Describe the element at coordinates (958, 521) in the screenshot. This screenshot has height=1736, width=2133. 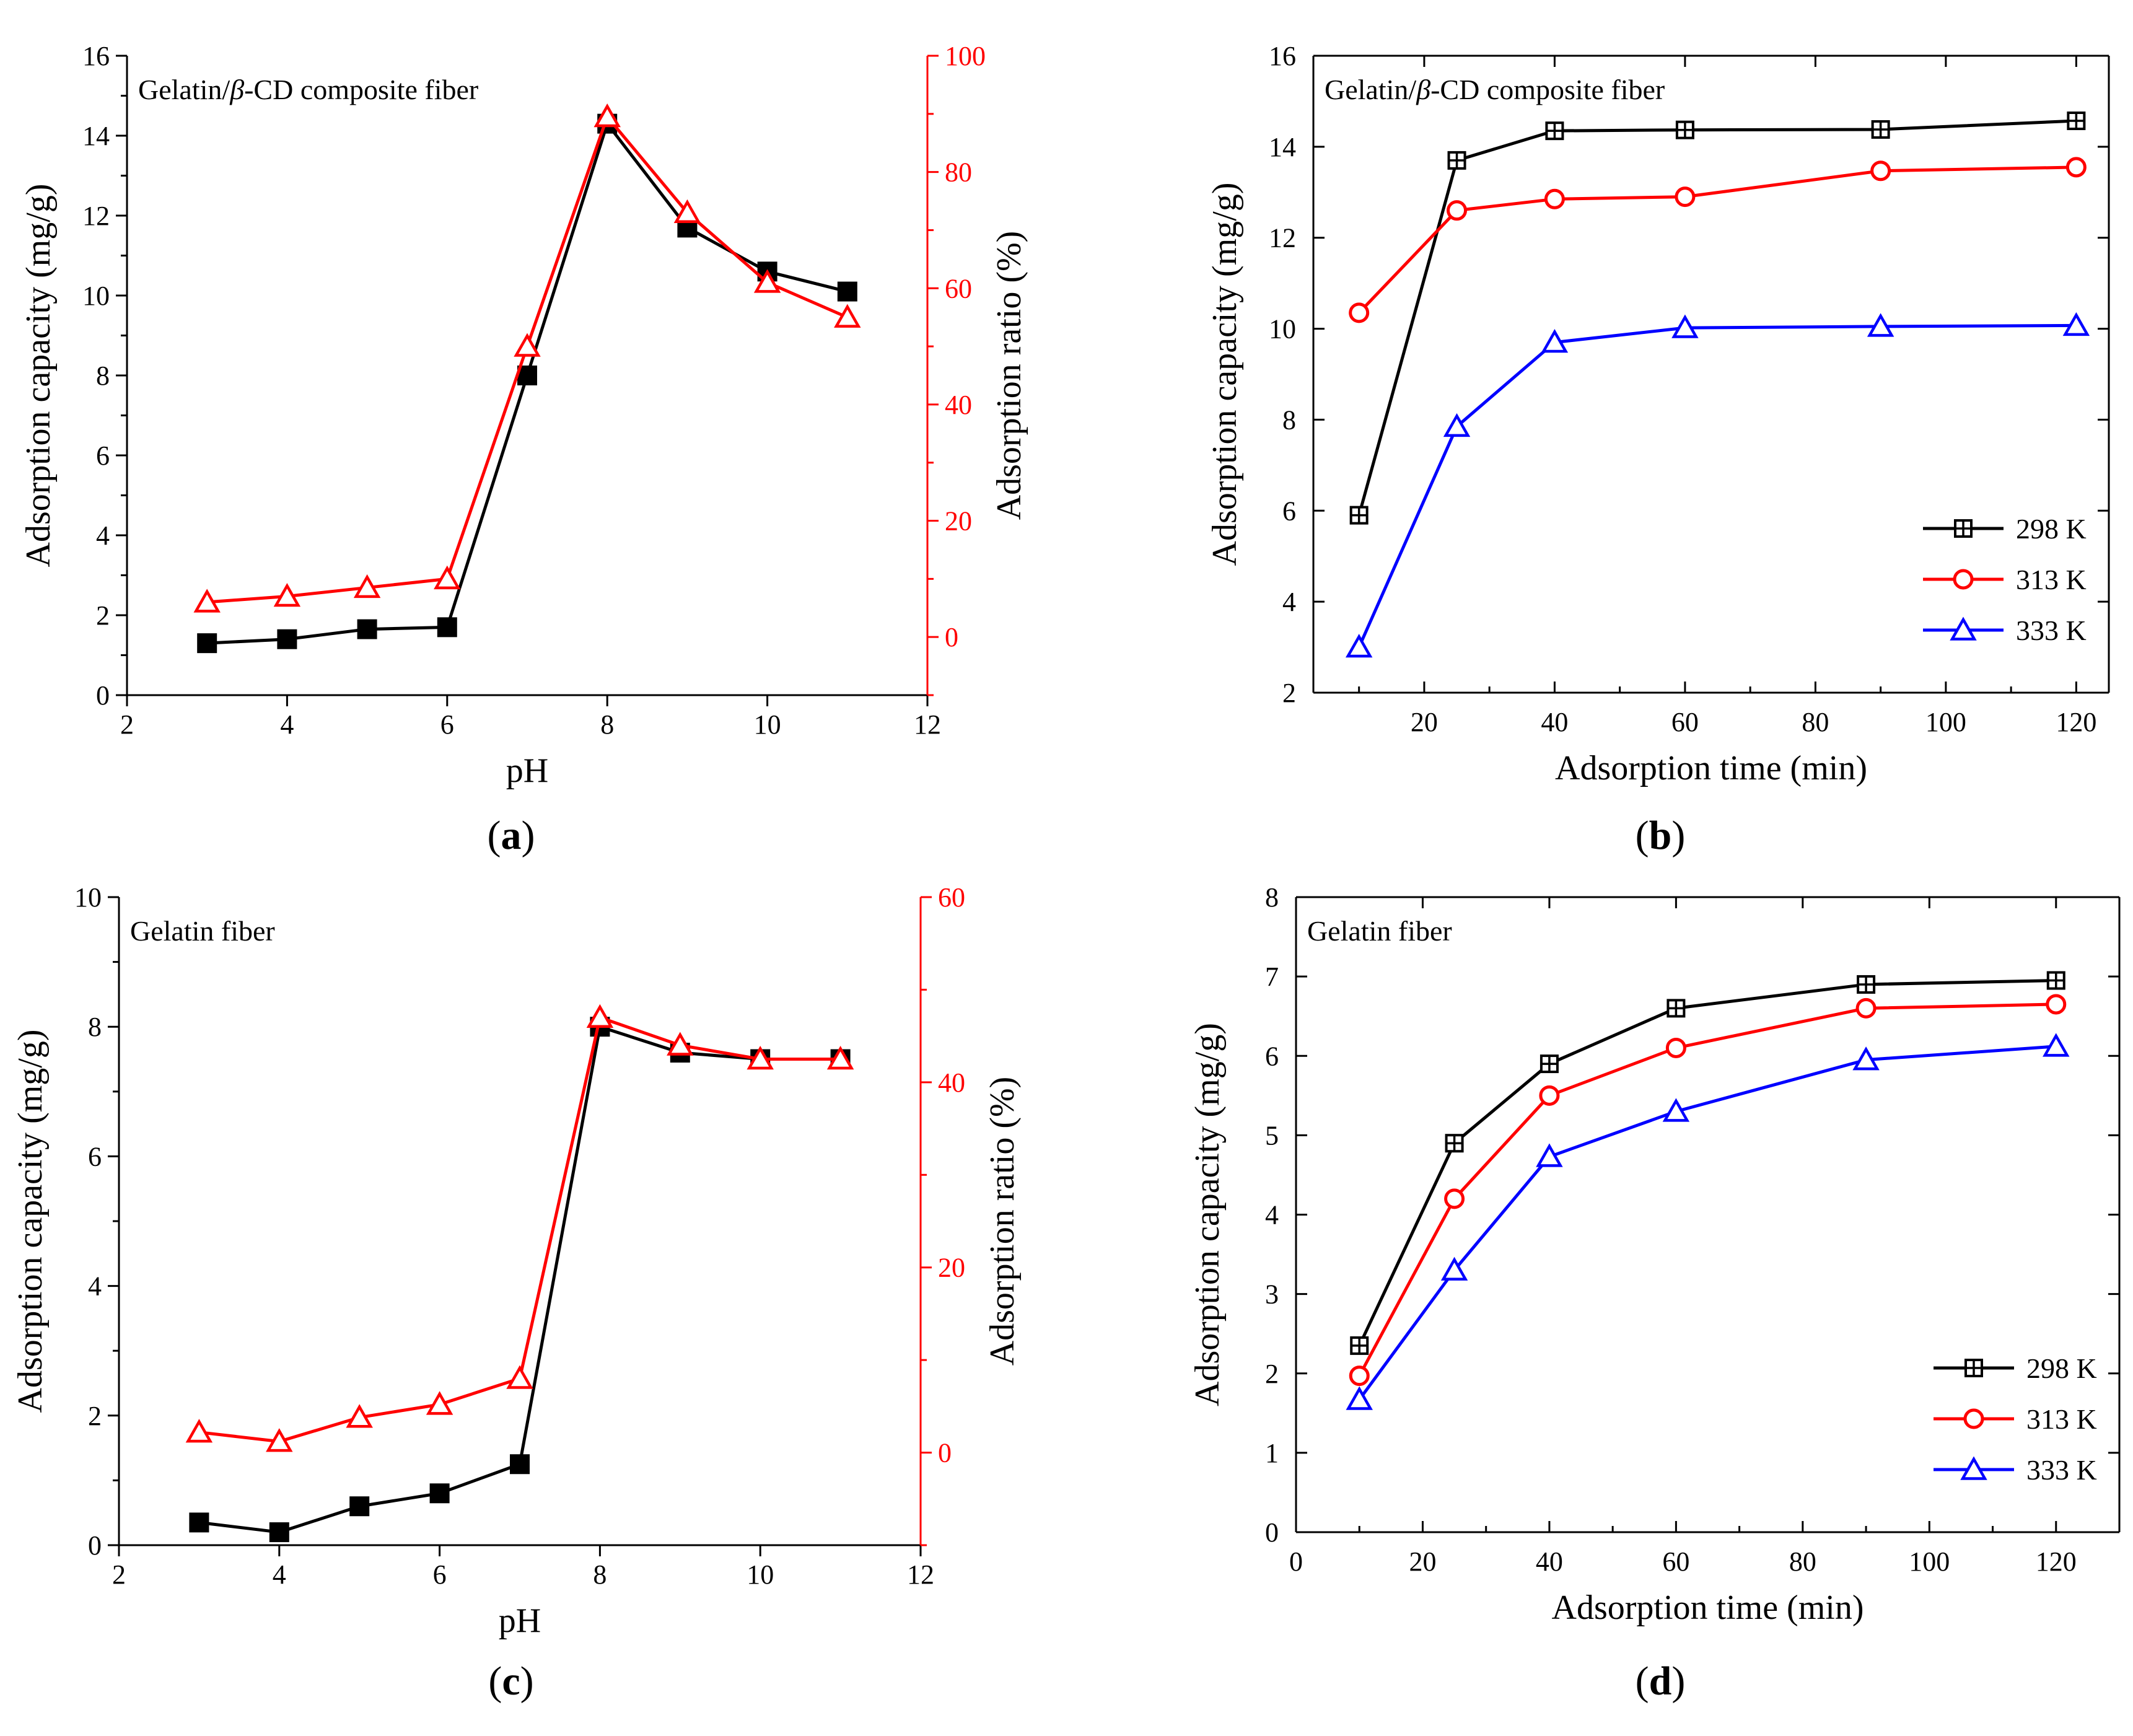
I see `y2-tick-label: 20` at that location.